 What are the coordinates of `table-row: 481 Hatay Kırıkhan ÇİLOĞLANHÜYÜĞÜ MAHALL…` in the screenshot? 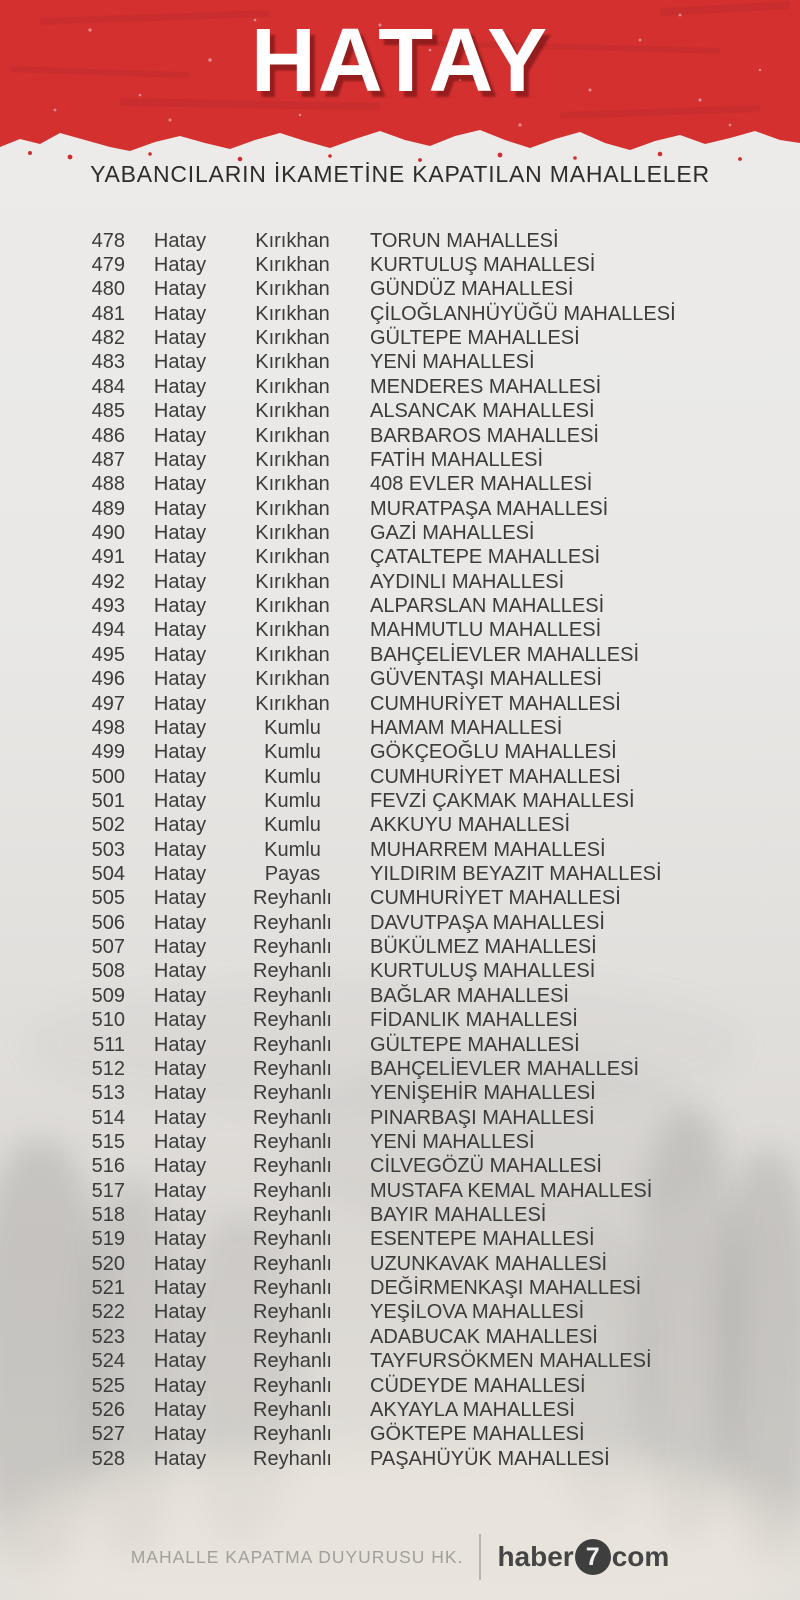 It's located at (400, 314).